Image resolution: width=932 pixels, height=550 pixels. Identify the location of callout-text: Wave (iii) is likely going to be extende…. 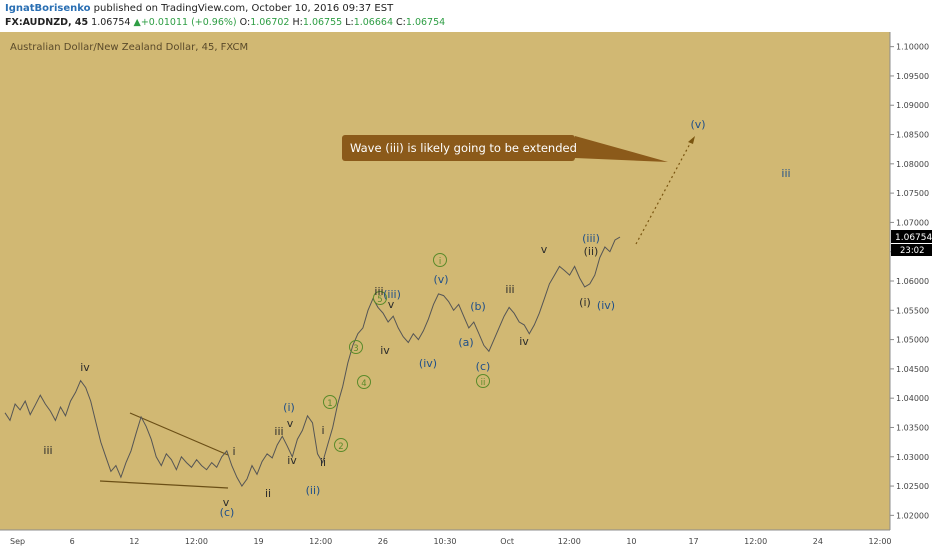
(463, 148).